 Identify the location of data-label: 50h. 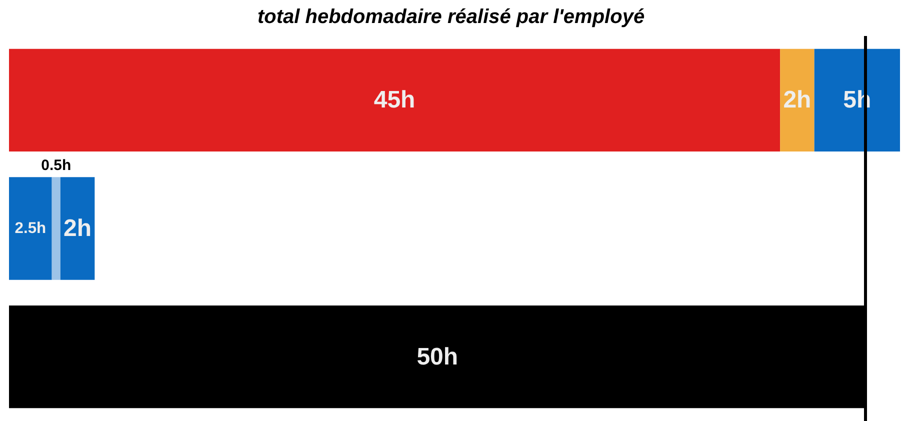
(437, 356).